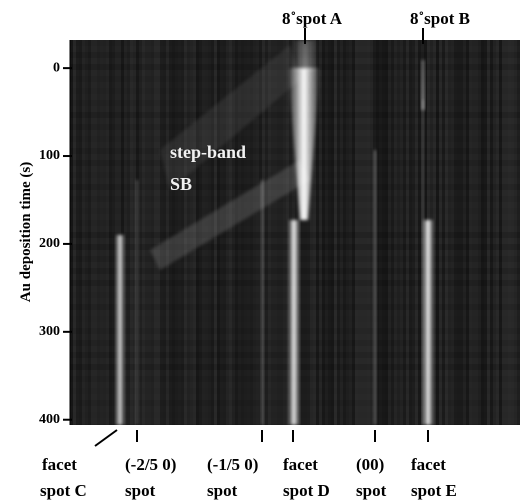 The height and width of the screenshot is (504, 520). What do you see at coordinates (181, 184) in the screenshot?
I see `annotation: SB` at bounding box center [181, 184].